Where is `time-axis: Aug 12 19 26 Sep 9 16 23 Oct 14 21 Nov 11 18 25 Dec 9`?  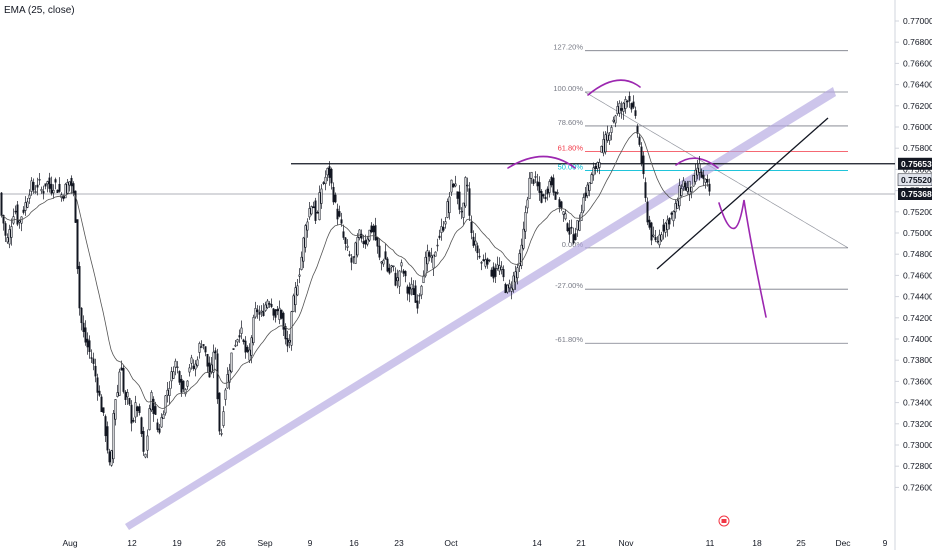
time-axis: Aug 12 19 26 Sep 9 16 23 Oct 14 21 Nov 11 18 25 Dec 9 is located at coordinates (474, 543).